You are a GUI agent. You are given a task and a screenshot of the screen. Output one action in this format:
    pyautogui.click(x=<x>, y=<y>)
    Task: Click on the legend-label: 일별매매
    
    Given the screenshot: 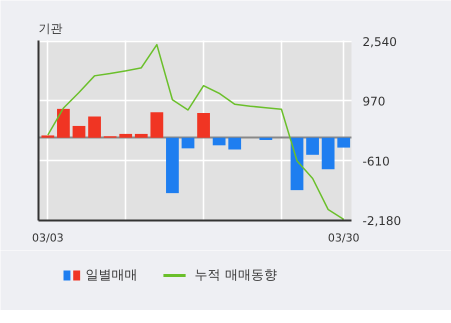 What is the action you would take?
    pyautogui.click(x=112, y=275)
    